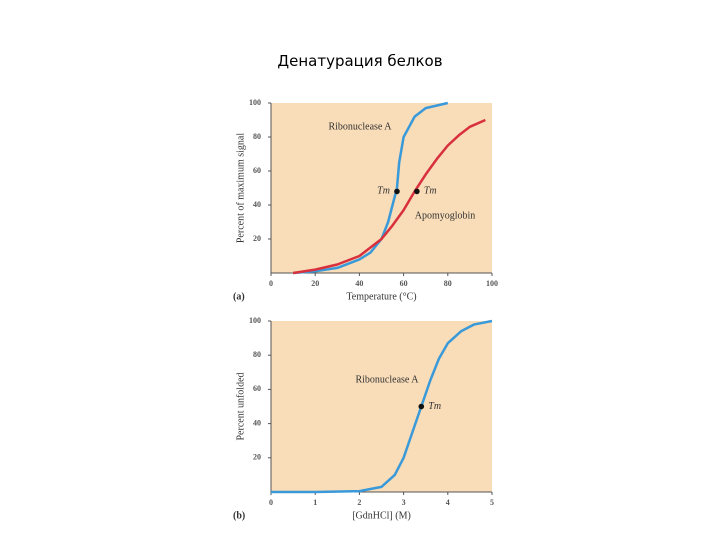  I want to click on x-axis-label: Temperature (°C), so click(381, 296).